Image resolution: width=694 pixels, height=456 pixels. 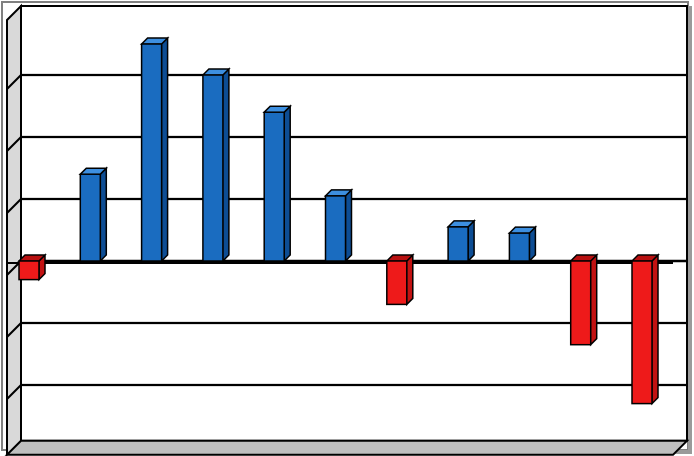 I want to click on chart-shadow-right, so click(x=690, y=229).